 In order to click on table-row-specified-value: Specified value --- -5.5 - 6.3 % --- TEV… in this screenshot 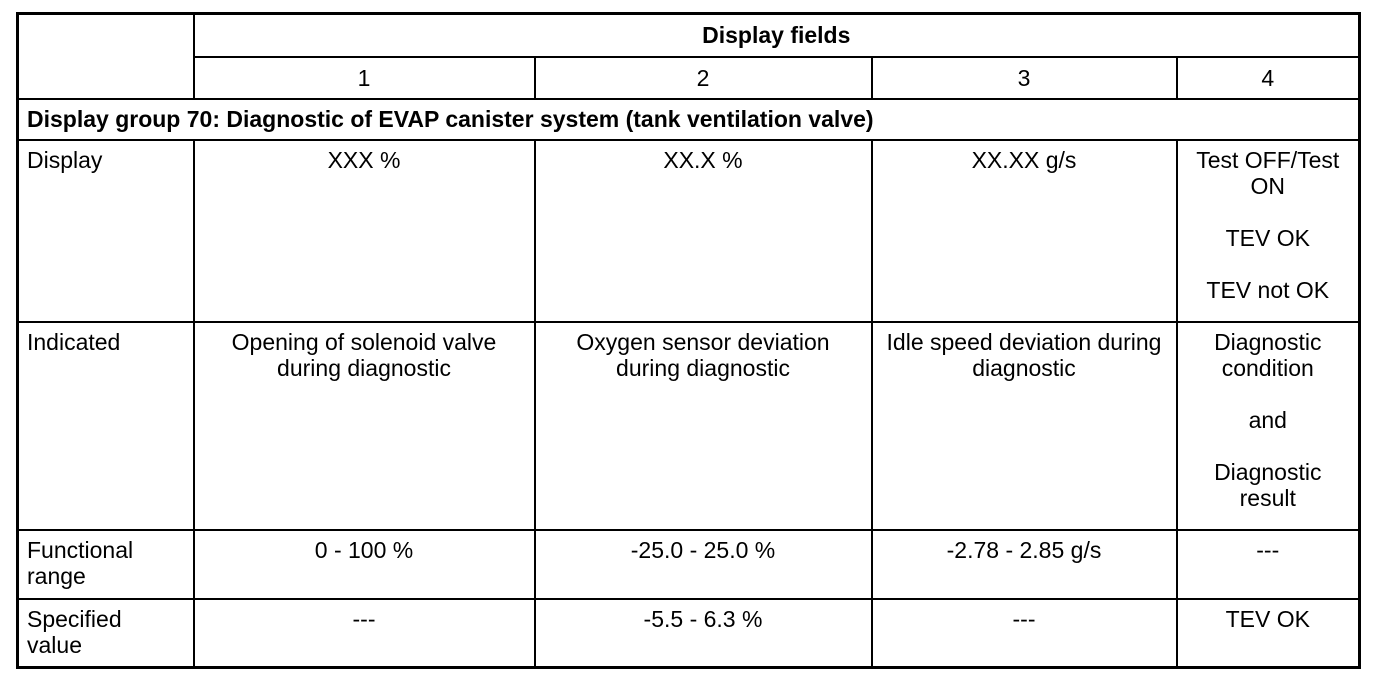, I will do `click(688, 633)`.